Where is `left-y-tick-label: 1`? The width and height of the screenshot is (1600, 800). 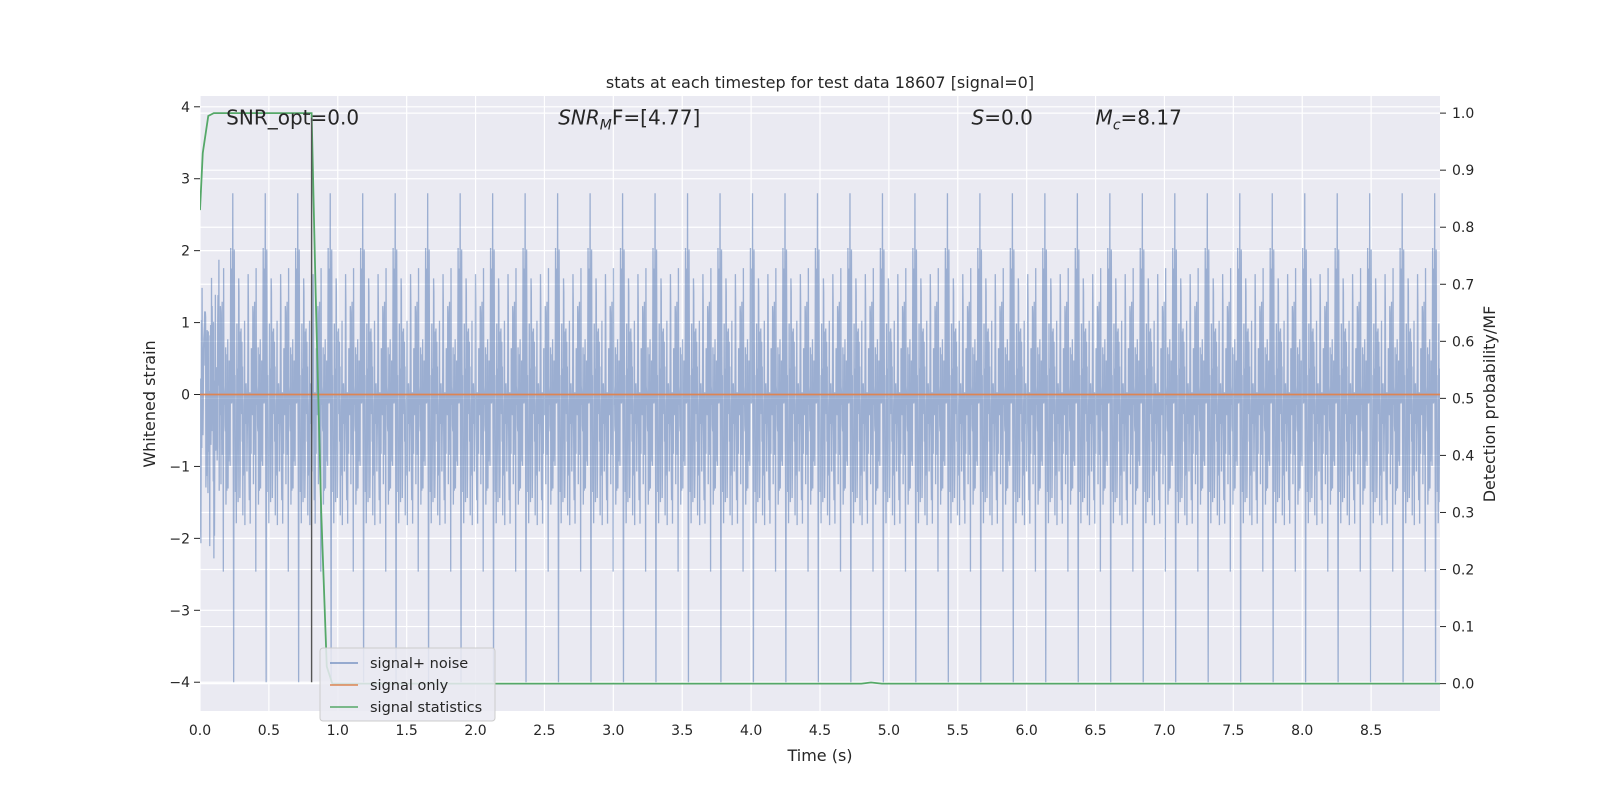
left-y-tick-label: 1 is located at coordinates (185, 324).